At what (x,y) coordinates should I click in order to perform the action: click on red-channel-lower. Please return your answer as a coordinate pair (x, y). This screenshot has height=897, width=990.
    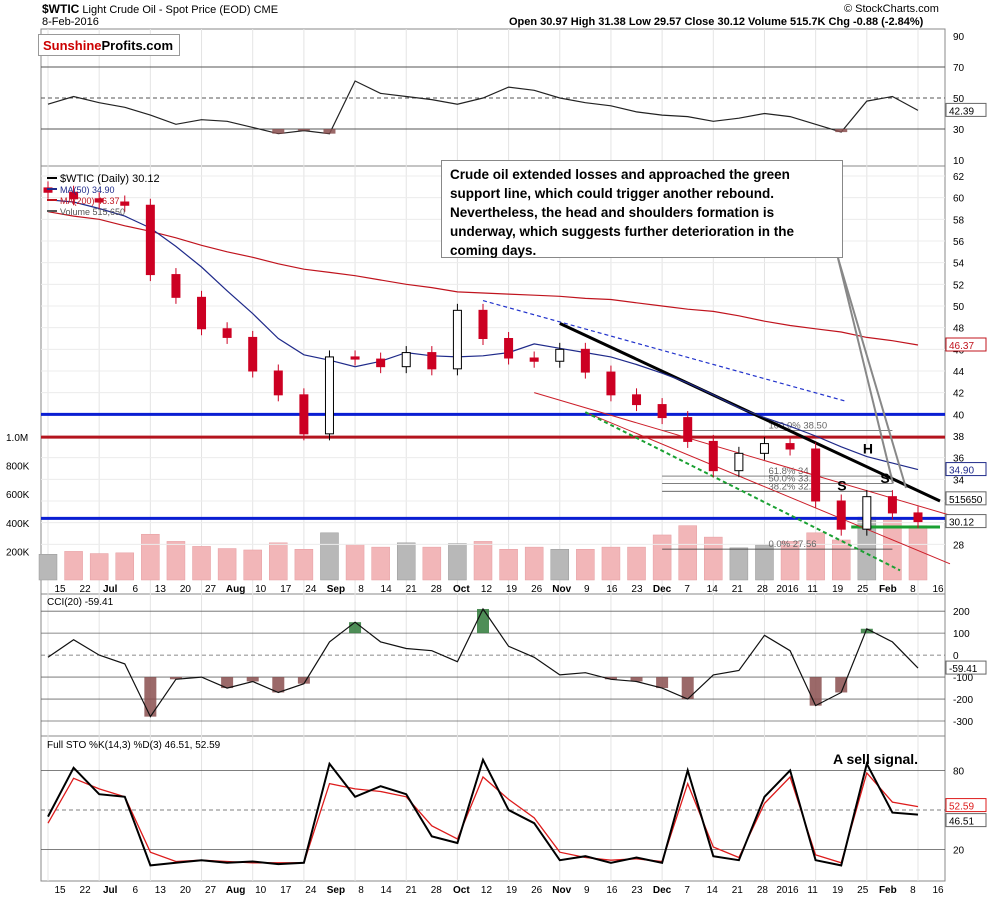
    Looking at the image, I should click on (768, 488).